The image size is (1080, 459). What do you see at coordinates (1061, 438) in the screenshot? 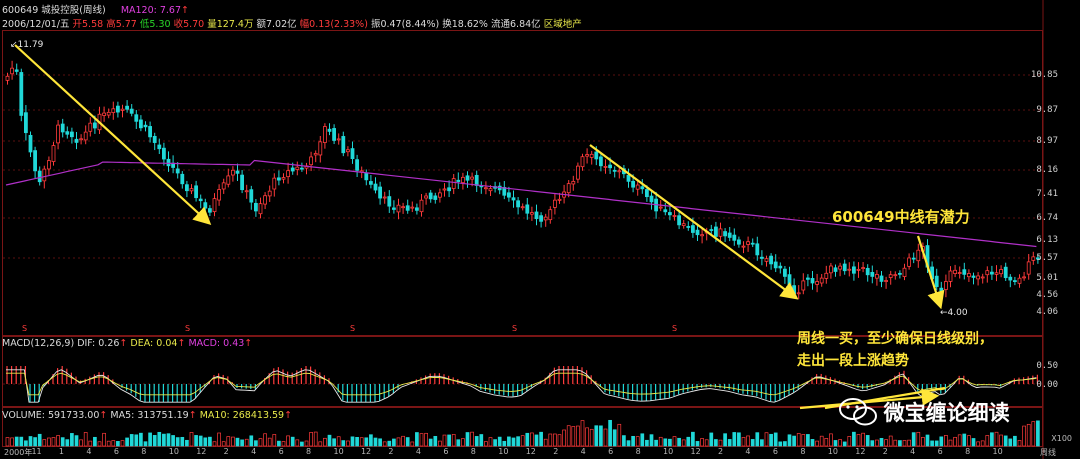
I see `volume-unit: X100` at bounding box center [1061, 438].